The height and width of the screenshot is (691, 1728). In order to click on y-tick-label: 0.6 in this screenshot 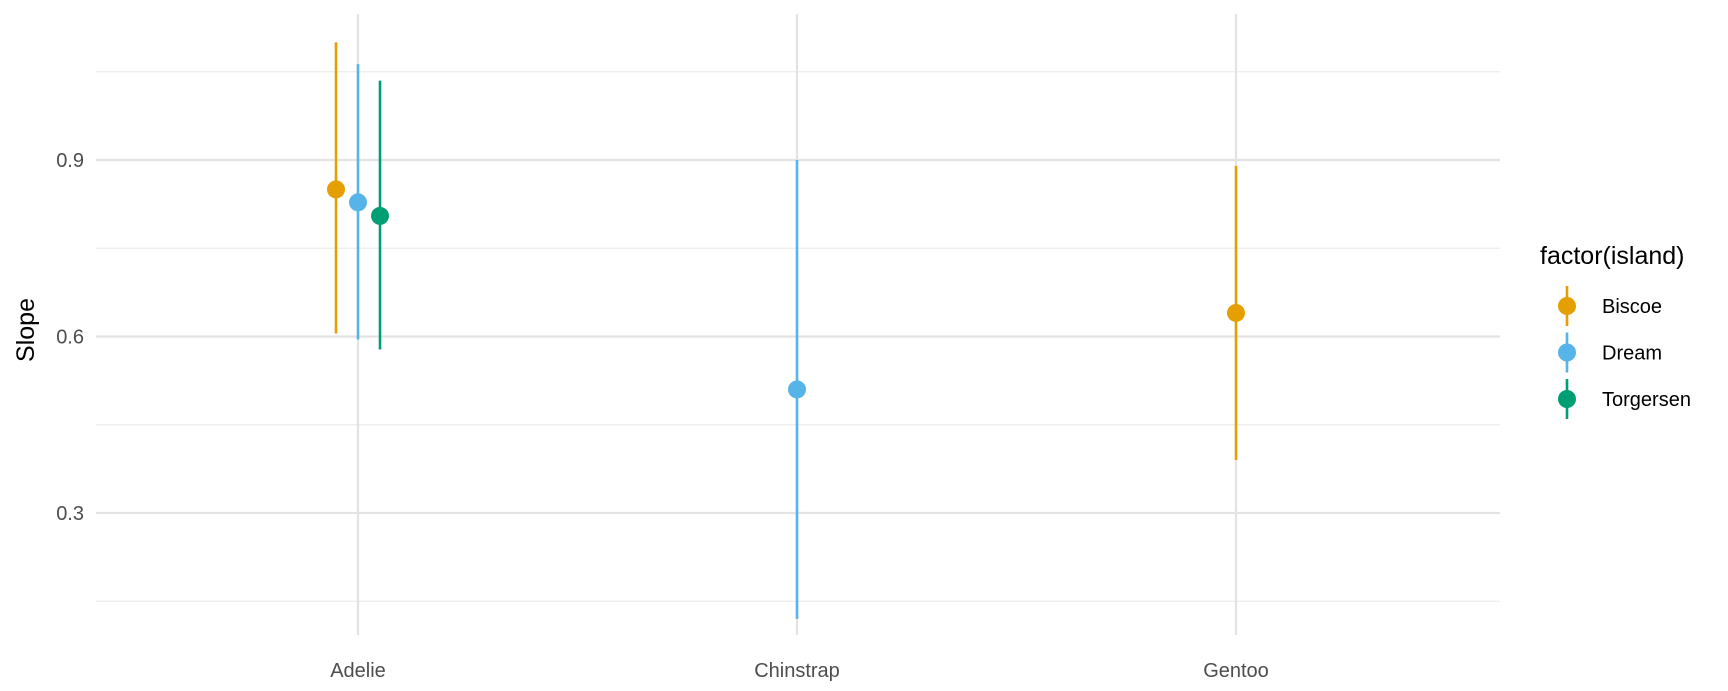, I will do `click(70, 338)`.